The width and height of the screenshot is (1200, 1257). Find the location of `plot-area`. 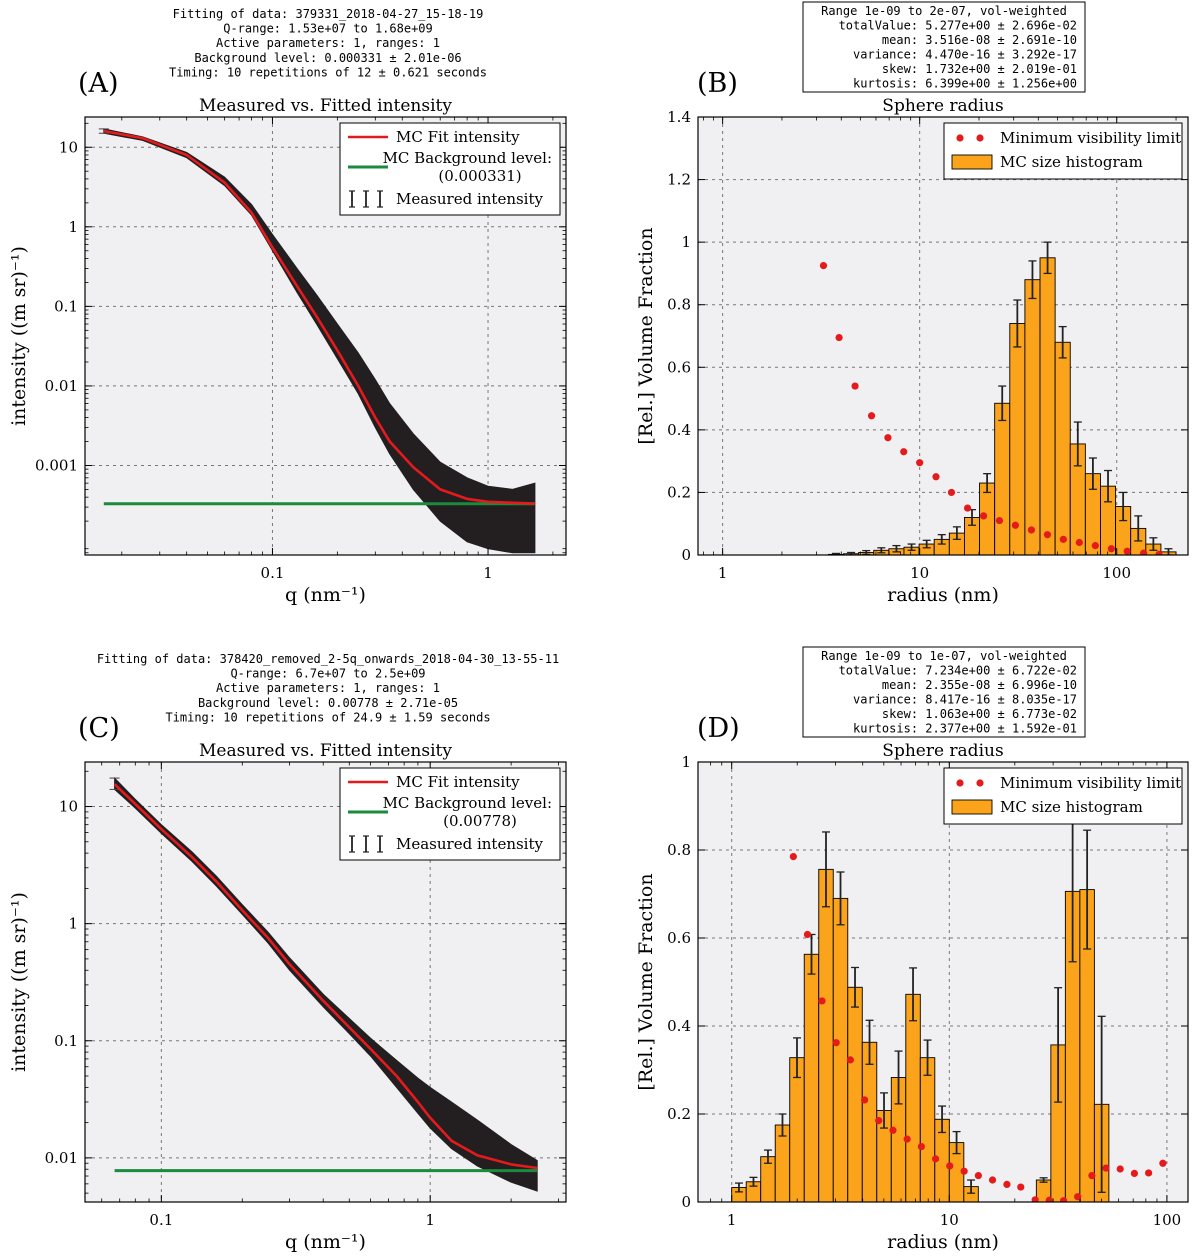

plot-area is located at coordinates (943, 336).